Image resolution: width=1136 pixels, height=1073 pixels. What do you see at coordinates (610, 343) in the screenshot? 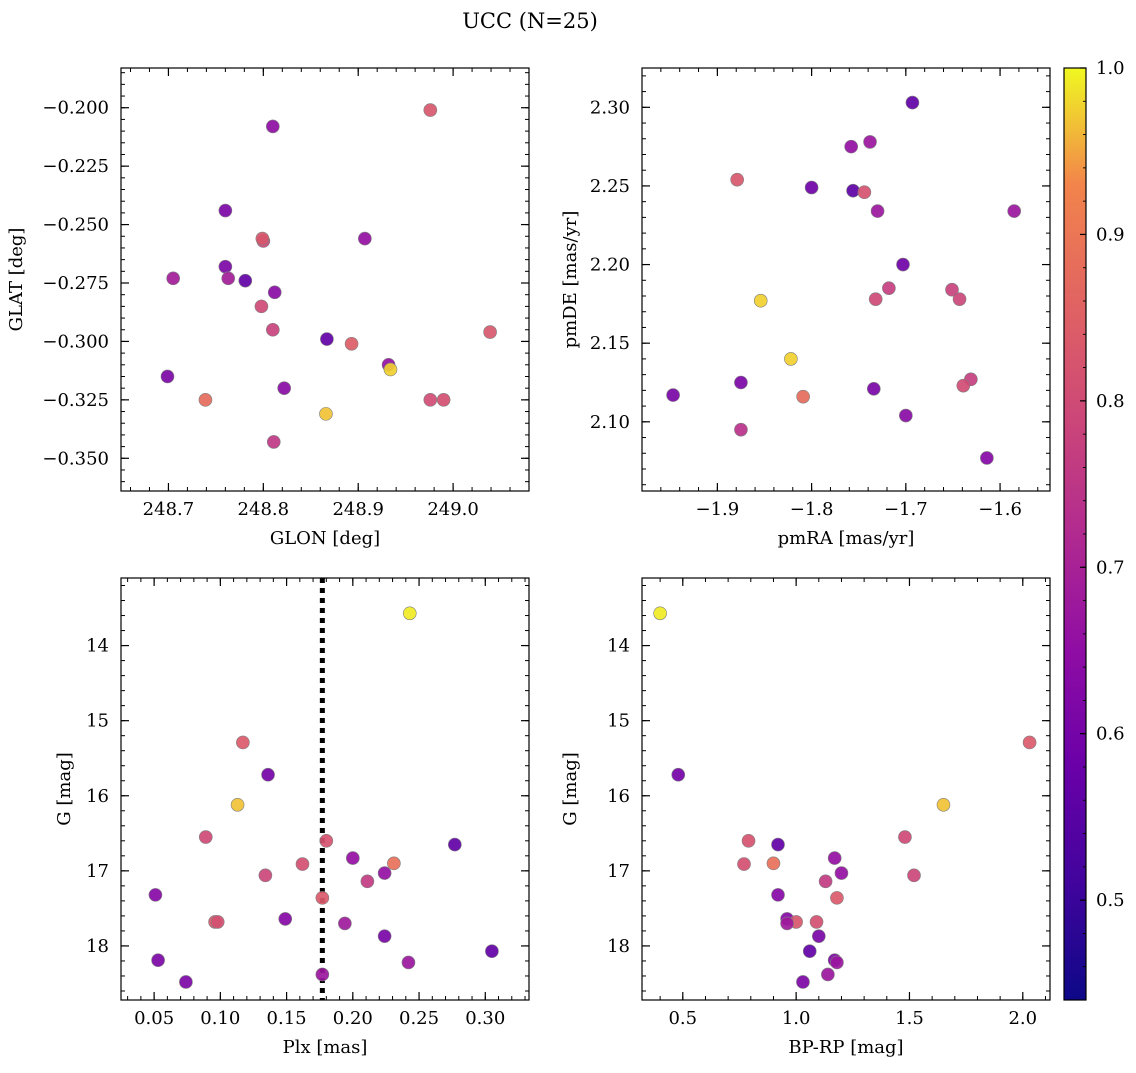
I see `y-tick-label: 2.15` at bounding box center [610, 343].